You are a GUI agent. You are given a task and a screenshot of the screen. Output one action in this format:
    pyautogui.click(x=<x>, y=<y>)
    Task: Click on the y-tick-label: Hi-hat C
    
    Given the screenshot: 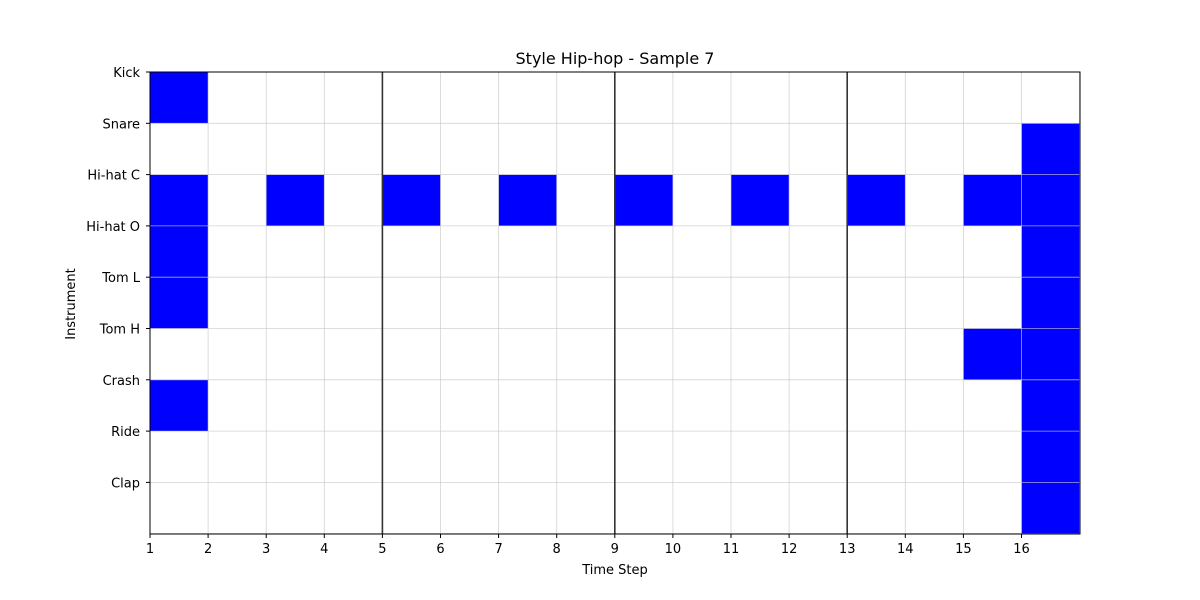 What is the action you would take?
    pyautogui.click(x=113, y=176)
    